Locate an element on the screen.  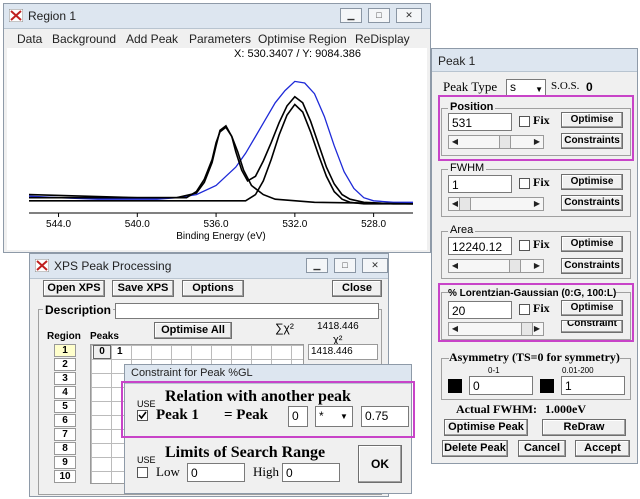
x-tick-label: 540.0 is located at coordinates (137, 224).